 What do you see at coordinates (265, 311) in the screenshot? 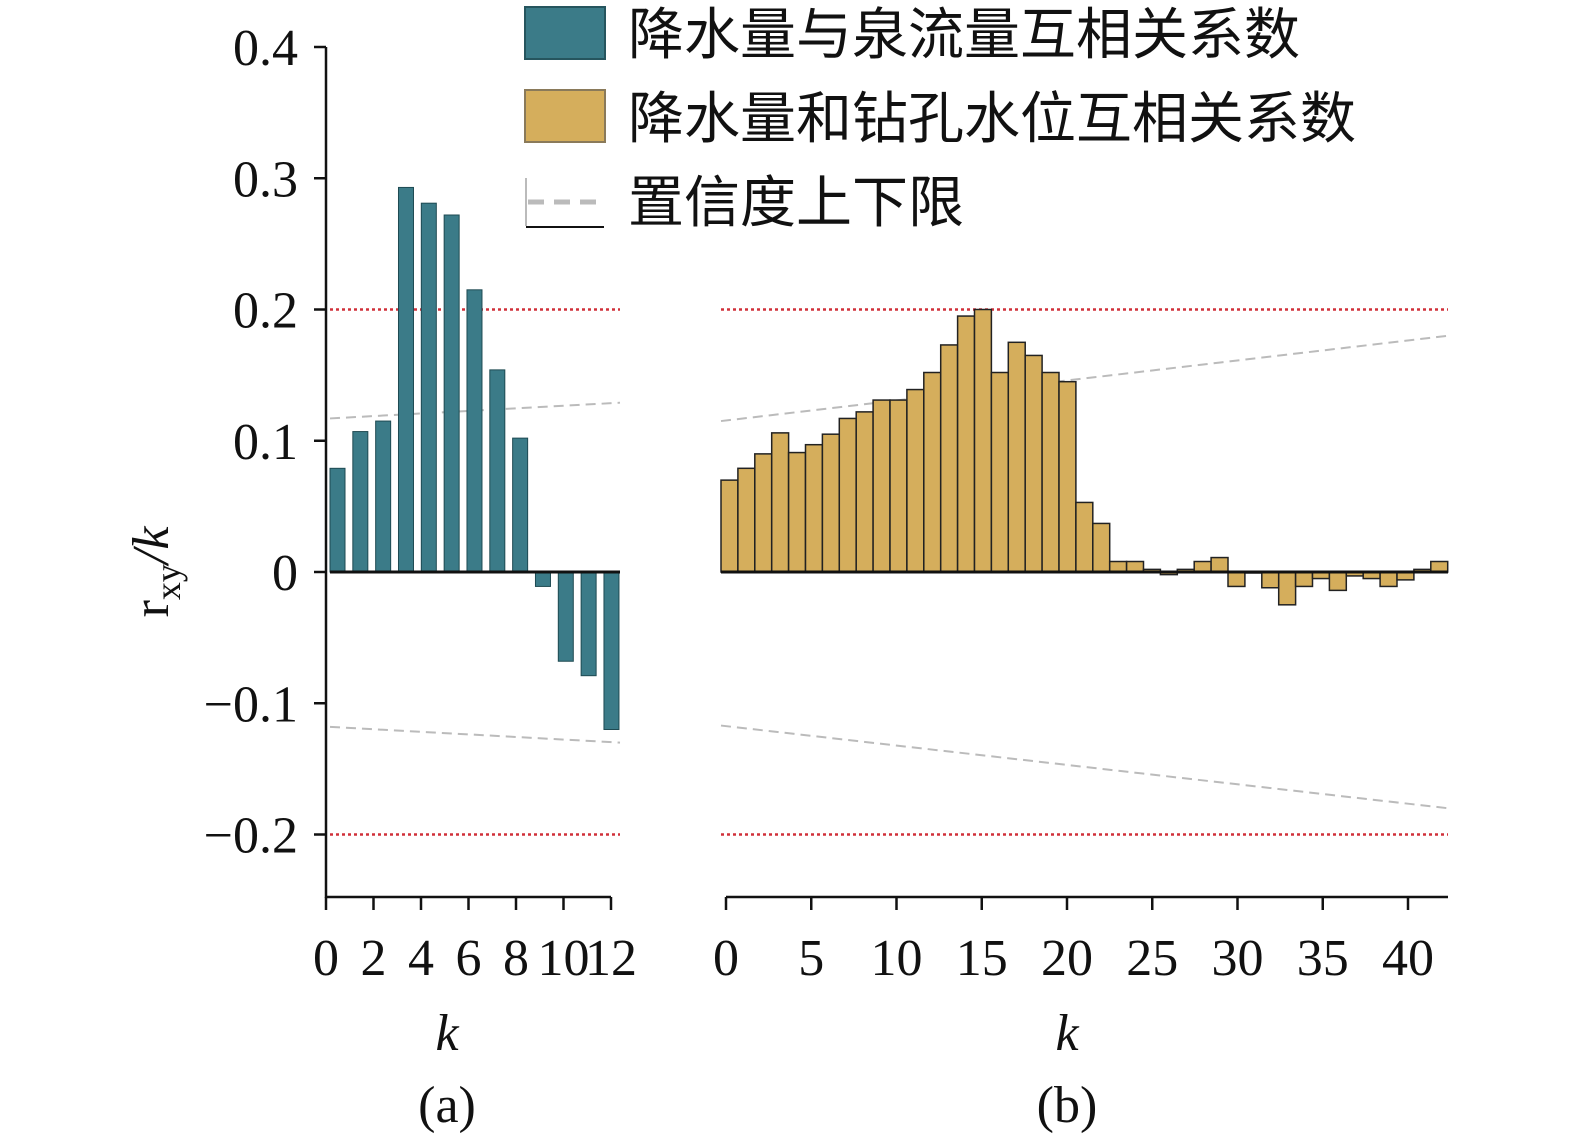
I see `y-tick-label: 0.2` at bounding box center [265, 311].